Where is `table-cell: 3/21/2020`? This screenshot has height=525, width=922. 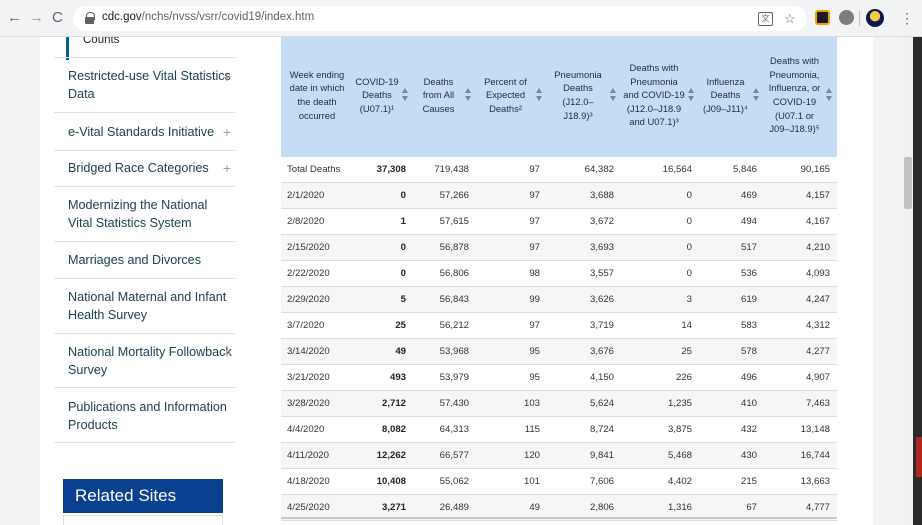 table-cell: 3/21/2020 is located at coordinates (317, 377).